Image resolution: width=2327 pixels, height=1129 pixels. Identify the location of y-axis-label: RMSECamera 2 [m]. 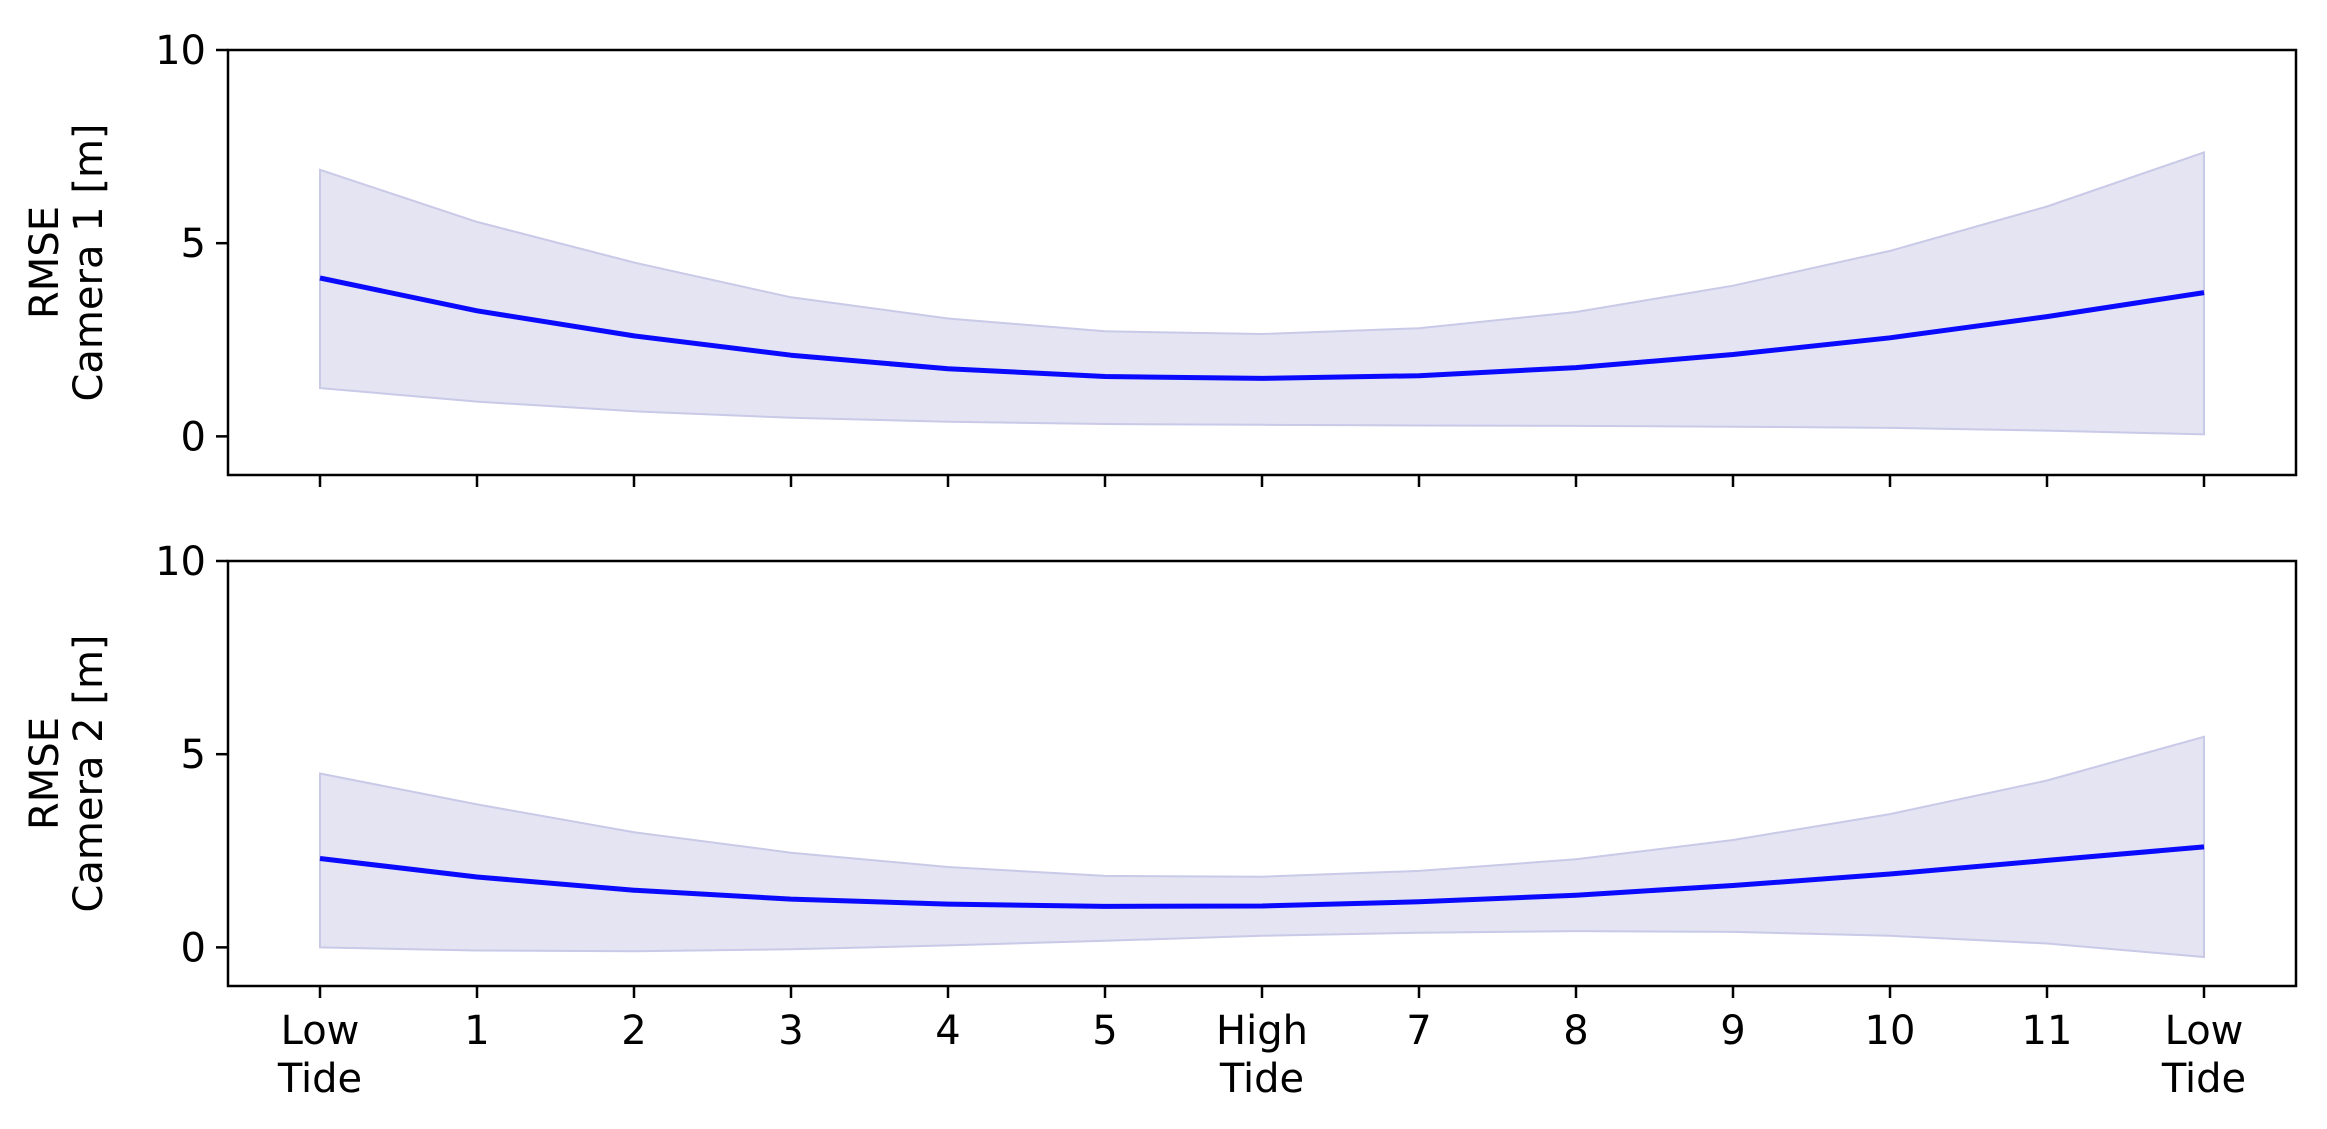
(67, 773).